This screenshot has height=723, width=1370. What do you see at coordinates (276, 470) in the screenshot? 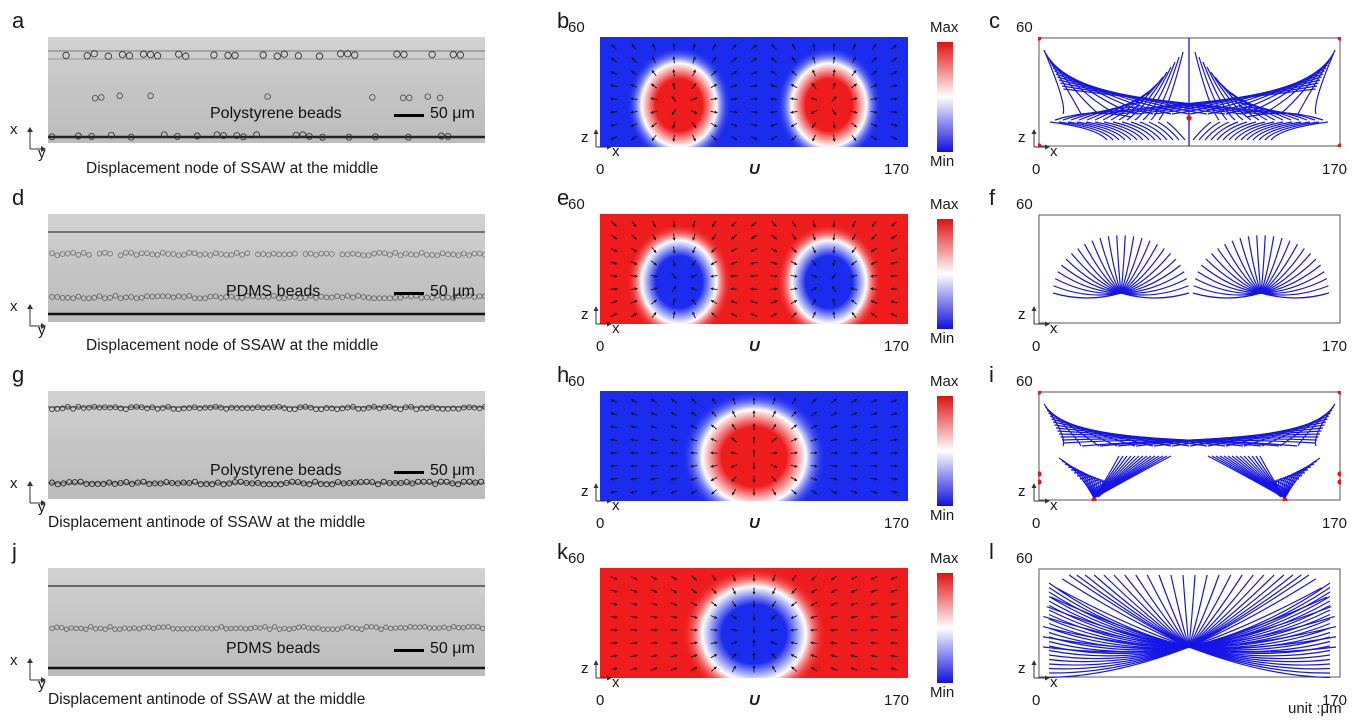
I see `bead-type-label: Polystyrene beads` at bounding box center [276, 470].